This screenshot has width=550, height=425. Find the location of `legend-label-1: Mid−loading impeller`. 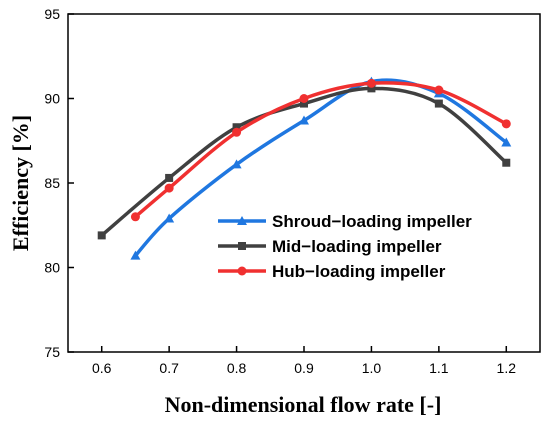

legend-label-1: Mid−loading impeller is located at coordinates (357, 246).